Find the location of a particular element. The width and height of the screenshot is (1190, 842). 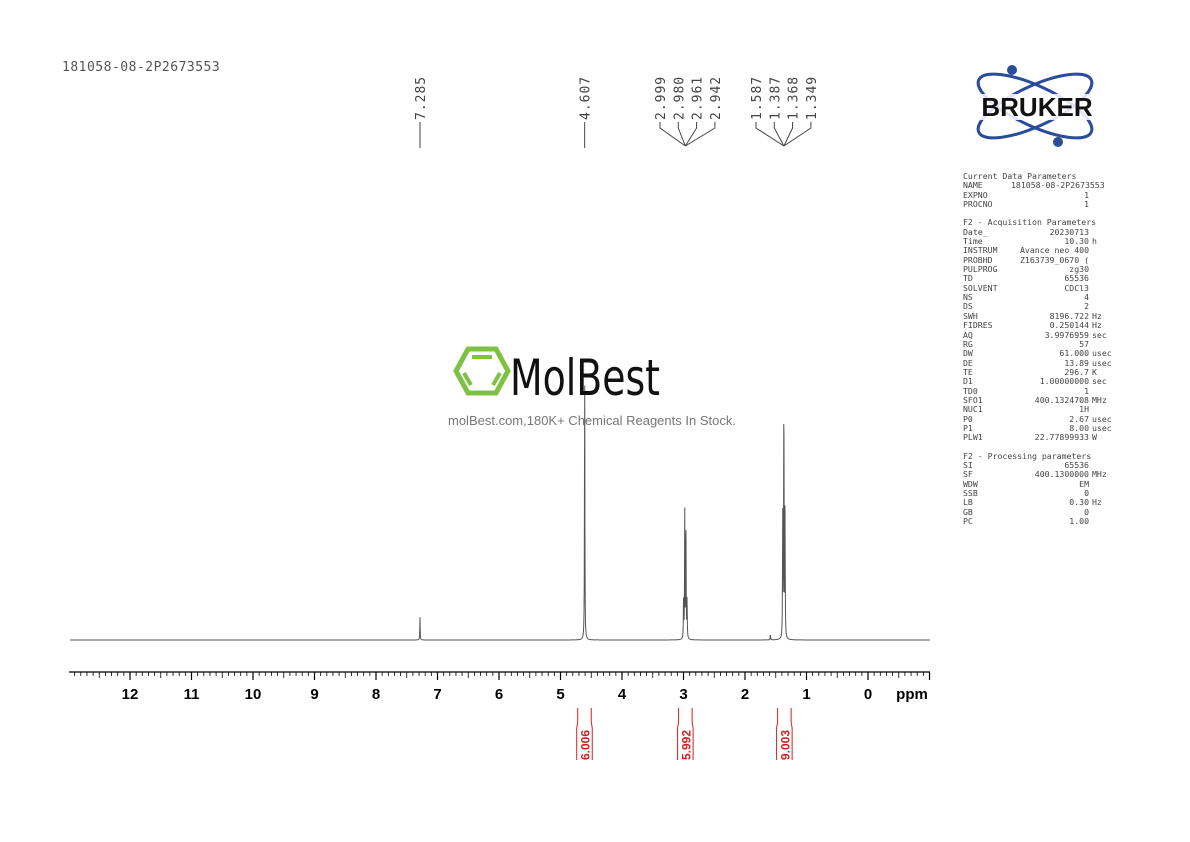

benzene-icon is located at coordinates (482, 371).